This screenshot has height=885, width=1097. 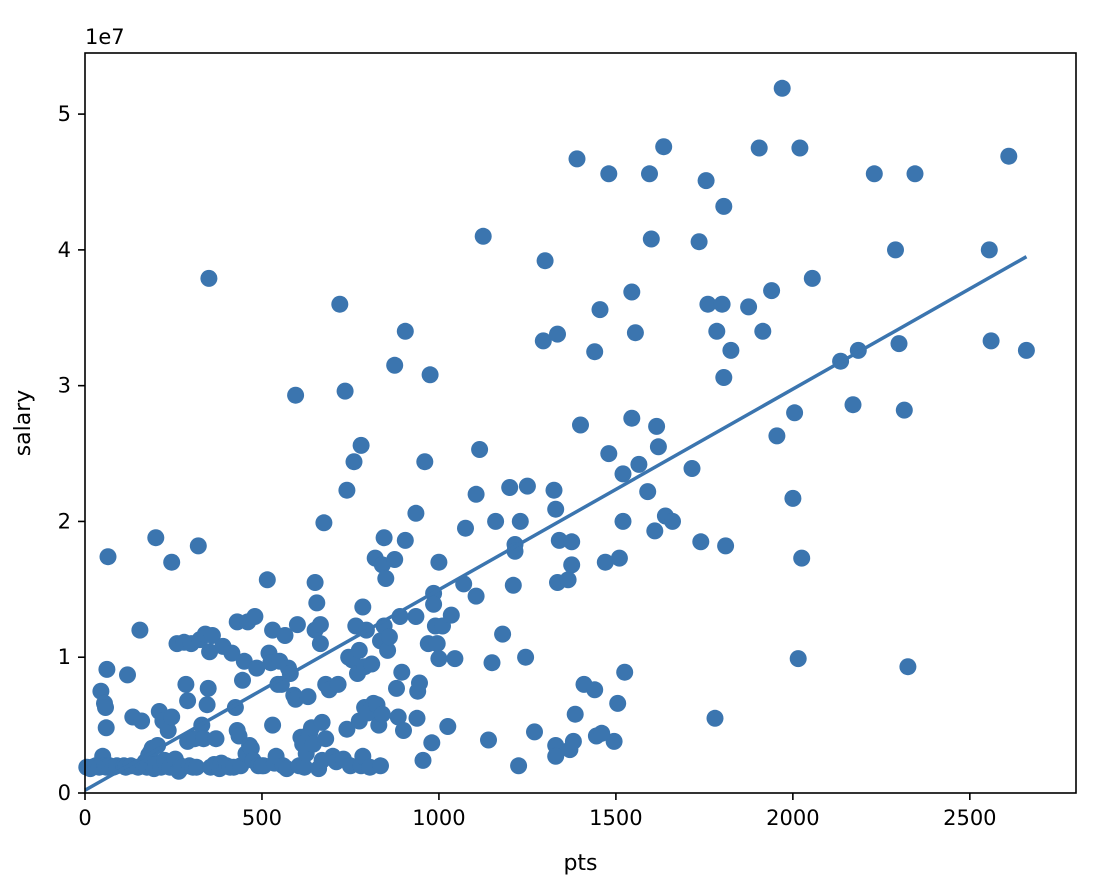 What do you see at coordinates (969, 818) in the screenshot?
I see `x-tick-label: 2500` at bounding box center [969, 818].